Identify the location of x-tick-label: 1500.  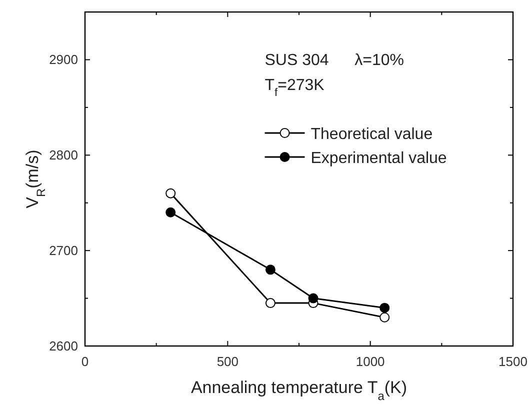
(513, 361).